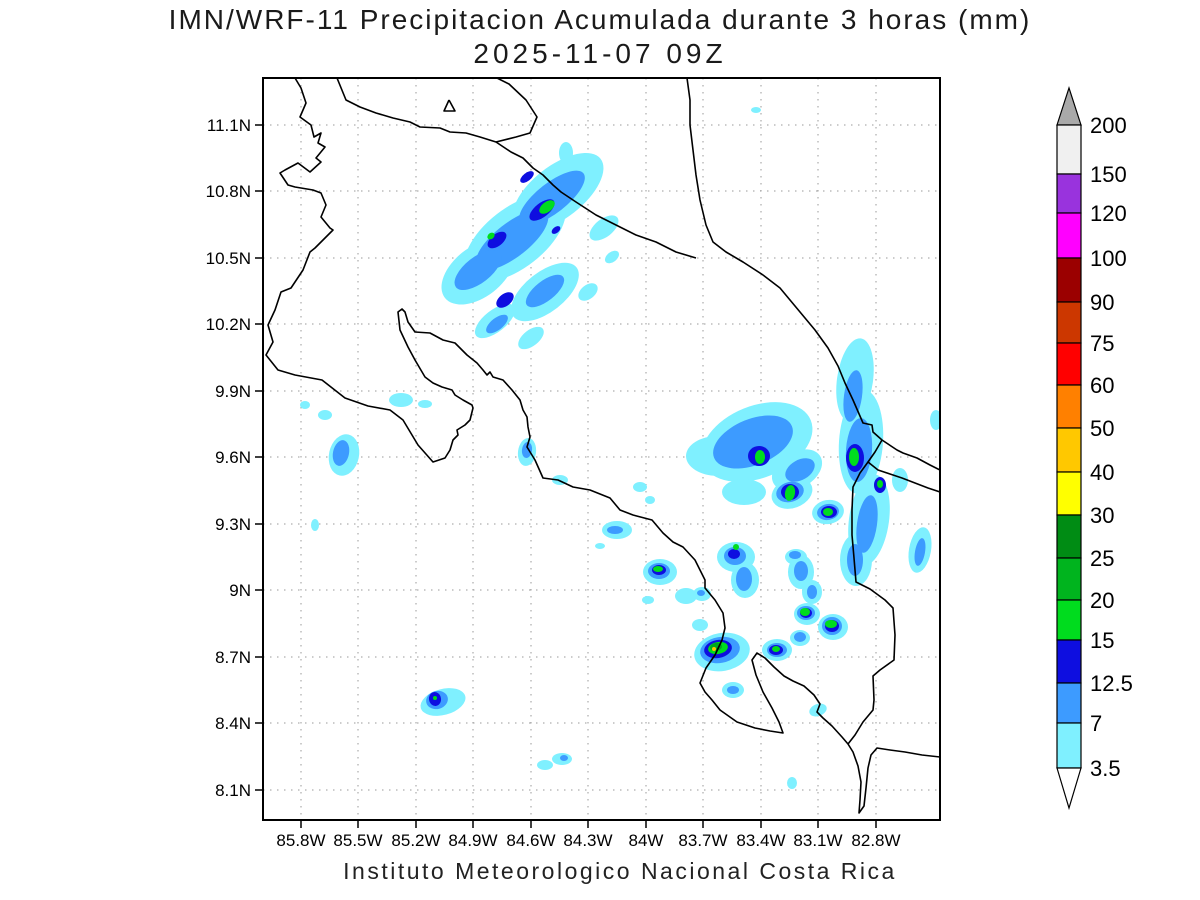  Describe the element at coordinates (228, 191) in the screenshot. I see `y-tick-label: 10.8N` at that location.